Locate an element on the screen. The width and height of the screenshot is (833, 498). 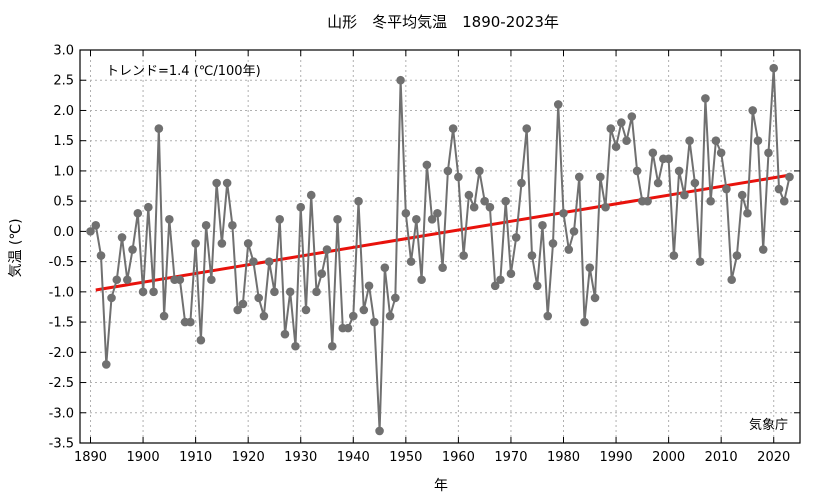
x-tick-label: 1900 is located at coordinates (143, 457).